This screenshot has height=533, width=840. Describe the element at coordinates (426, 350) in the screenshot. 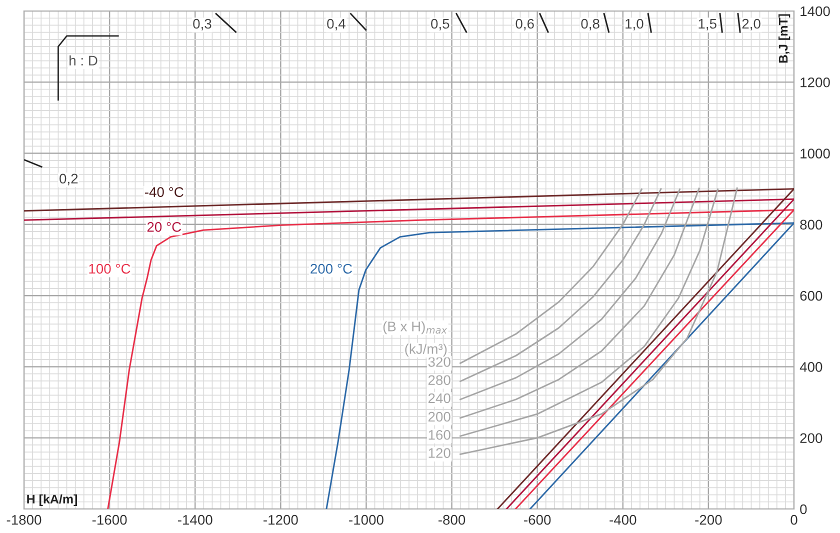

I see `annotation: (kJ/m³)` at that location.